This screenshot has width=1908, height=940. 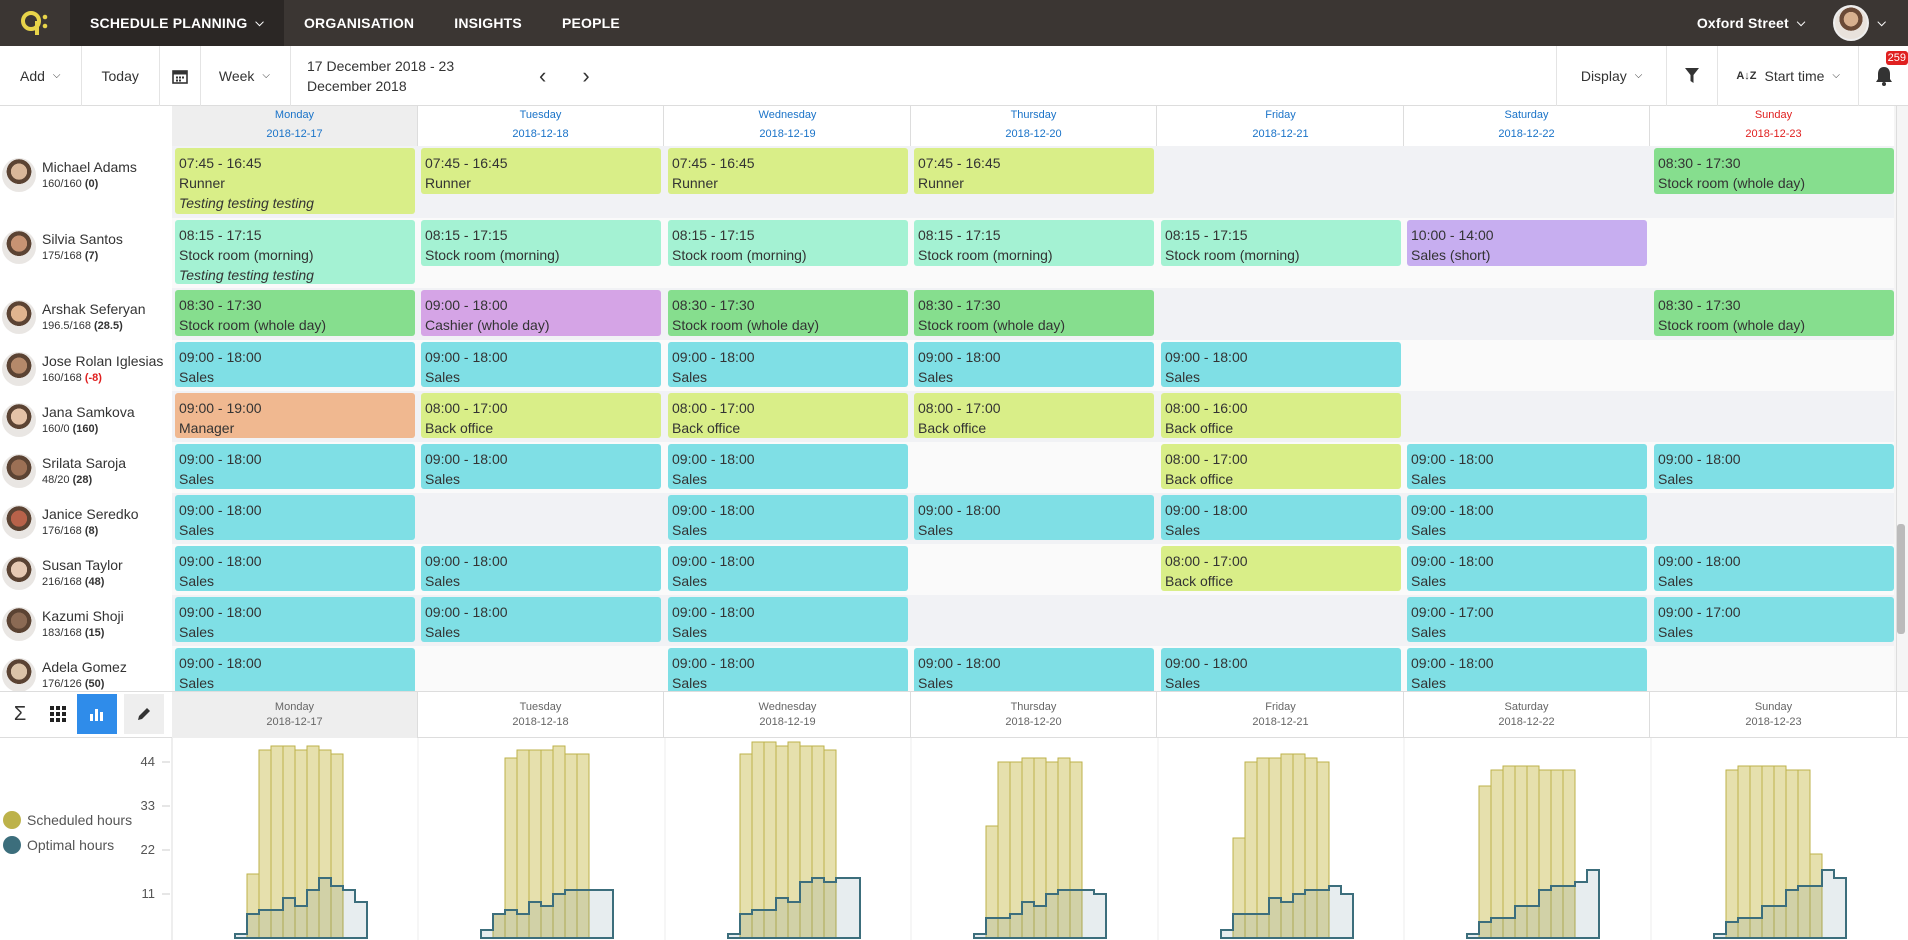 I want to click on location-selector: Oxford Street ⌵, so click(x=1751, y=23).